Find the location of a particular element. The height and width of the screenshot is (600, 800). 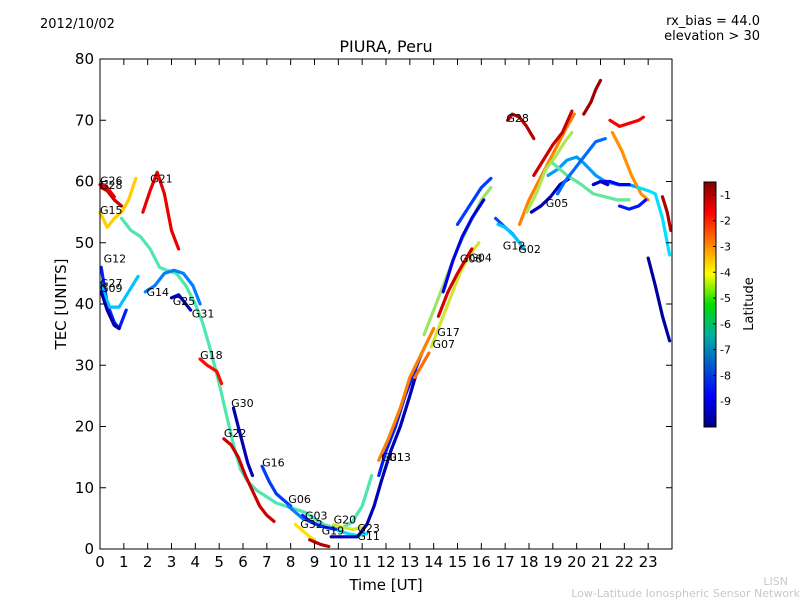

colorbar-label: Latitude is located at coordinates (749, 304).